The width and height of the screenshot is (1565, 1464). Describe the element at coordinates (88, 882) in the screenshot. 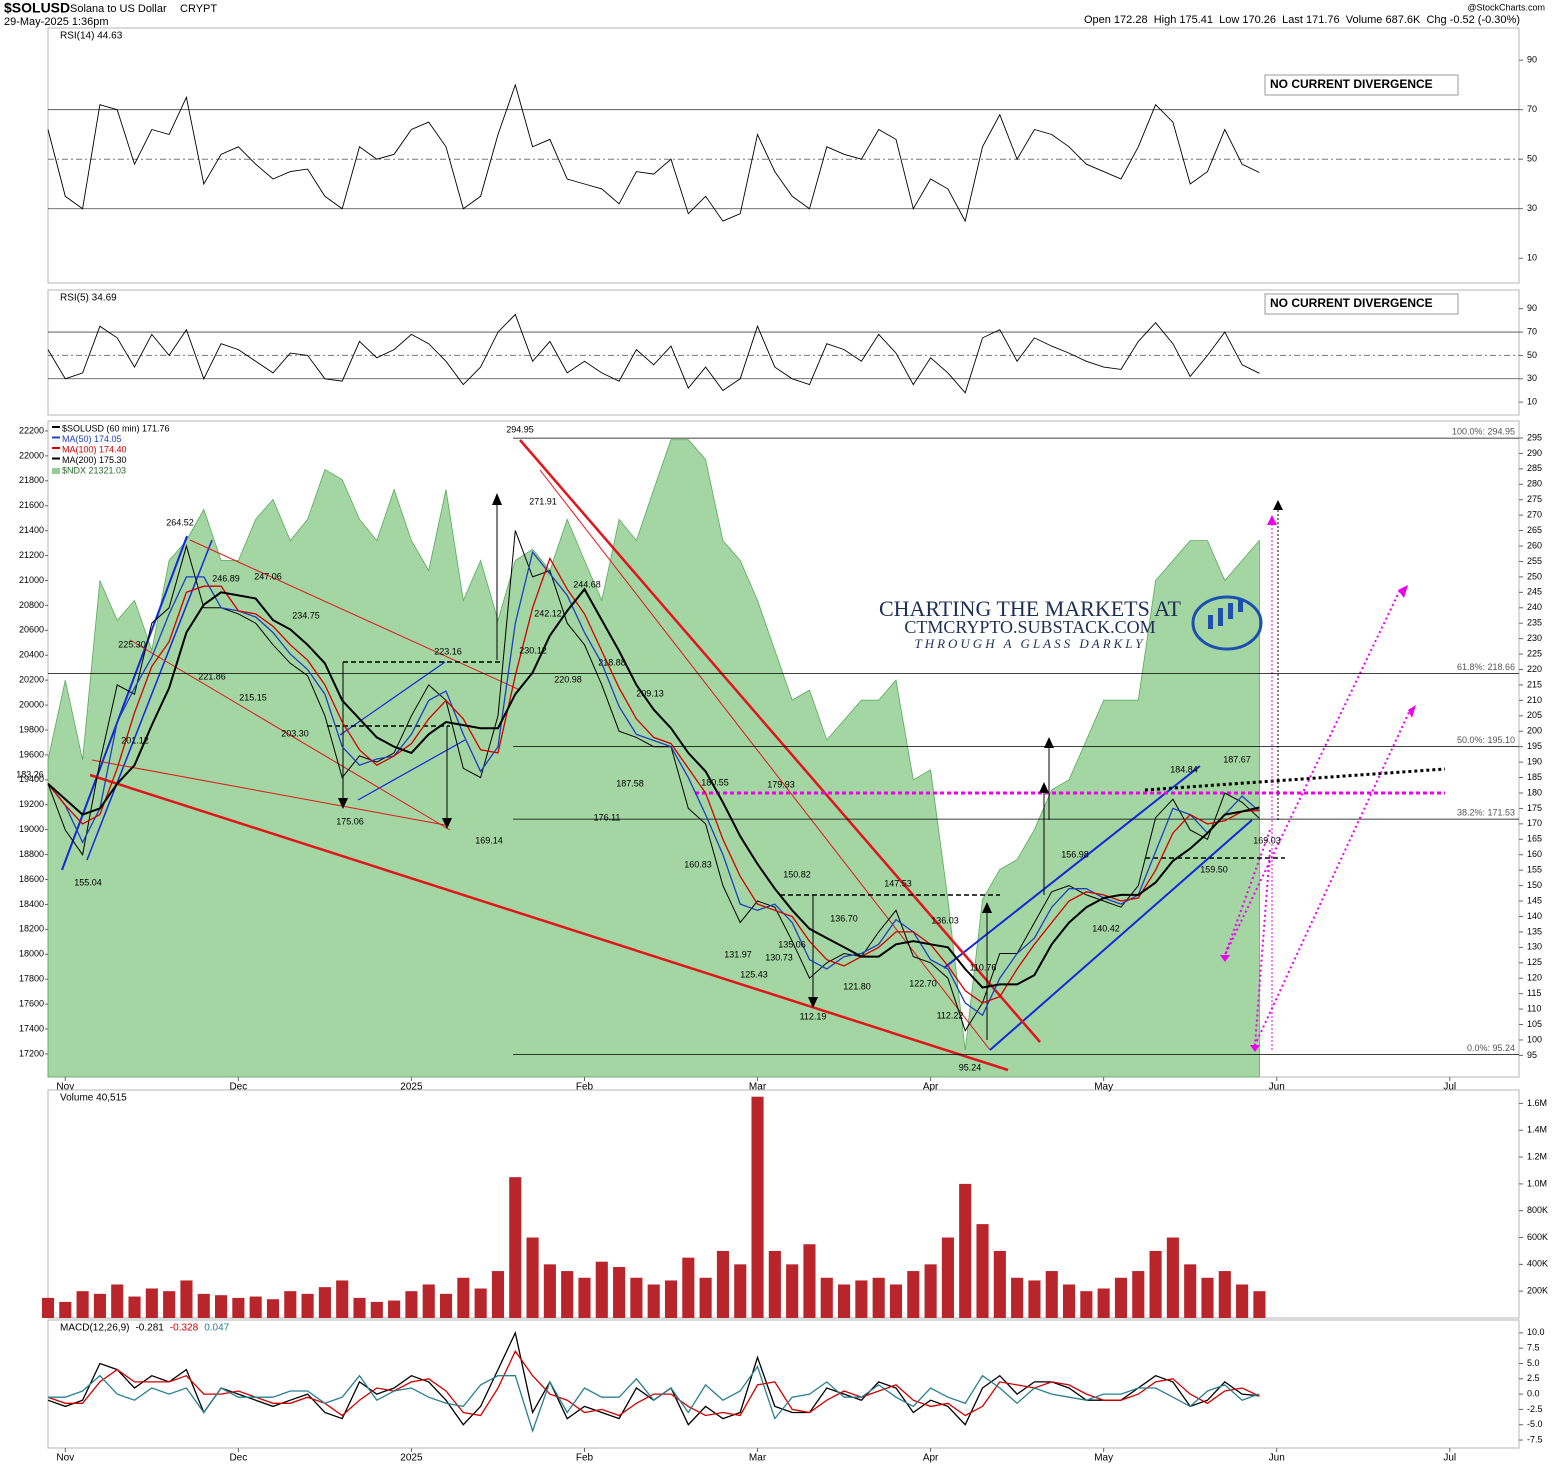

I see `price-annotation: 155.04` at that location.